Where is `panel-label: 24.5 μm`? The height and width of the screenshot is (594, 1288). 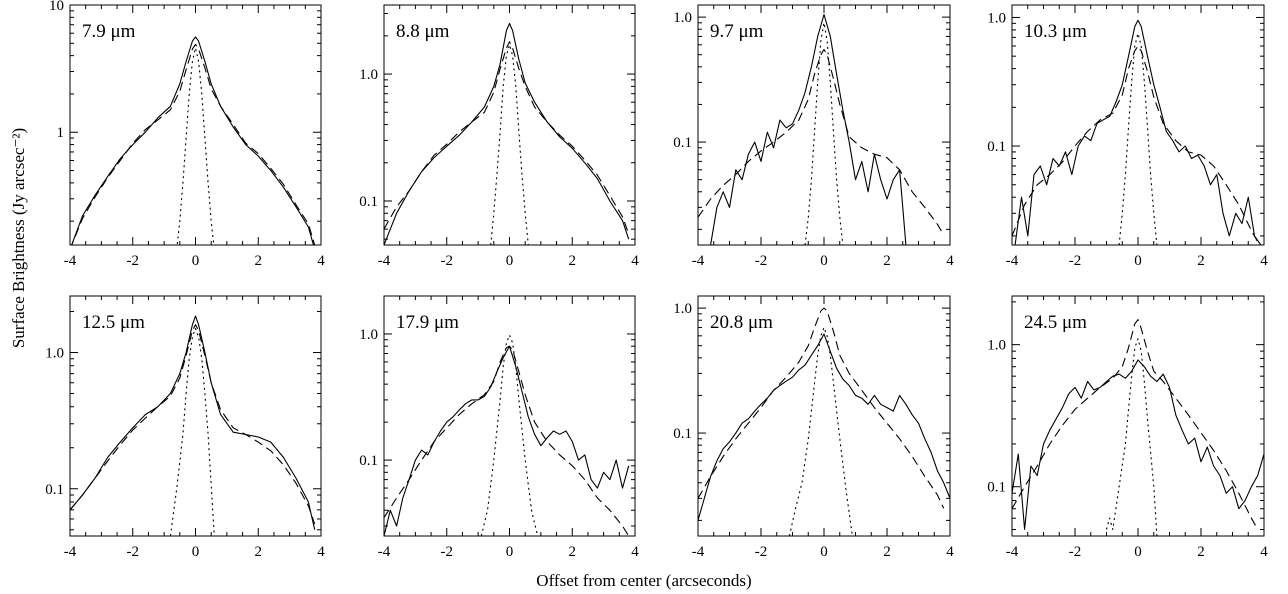 panel-label: 24.5 μm is located at coordinates (1055, 322).